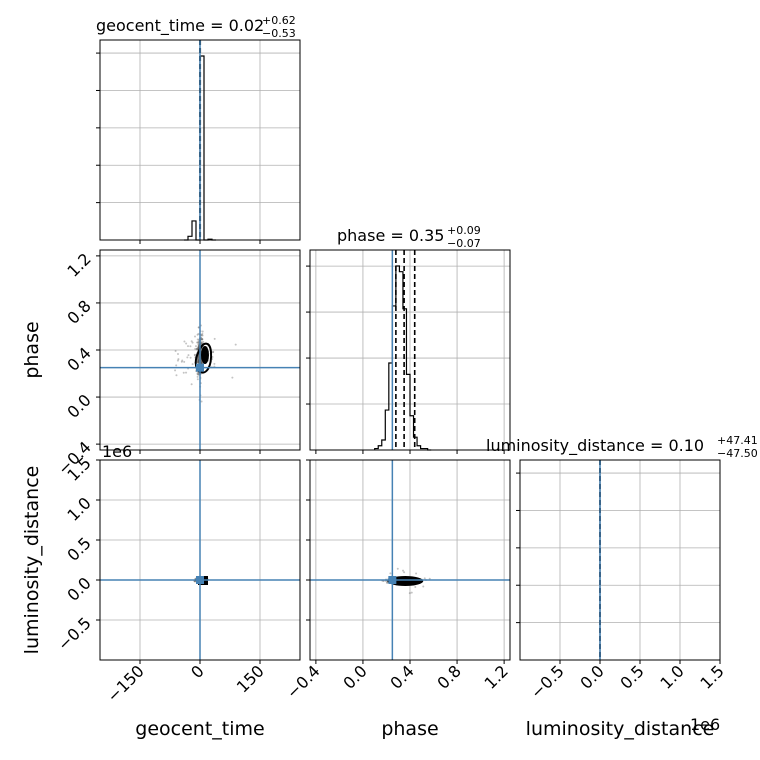  What do you see at coordinates (705, 724) in the screenshot?
I see `offset-text-distance-x: 1e6` at bounding box center [705, 724].